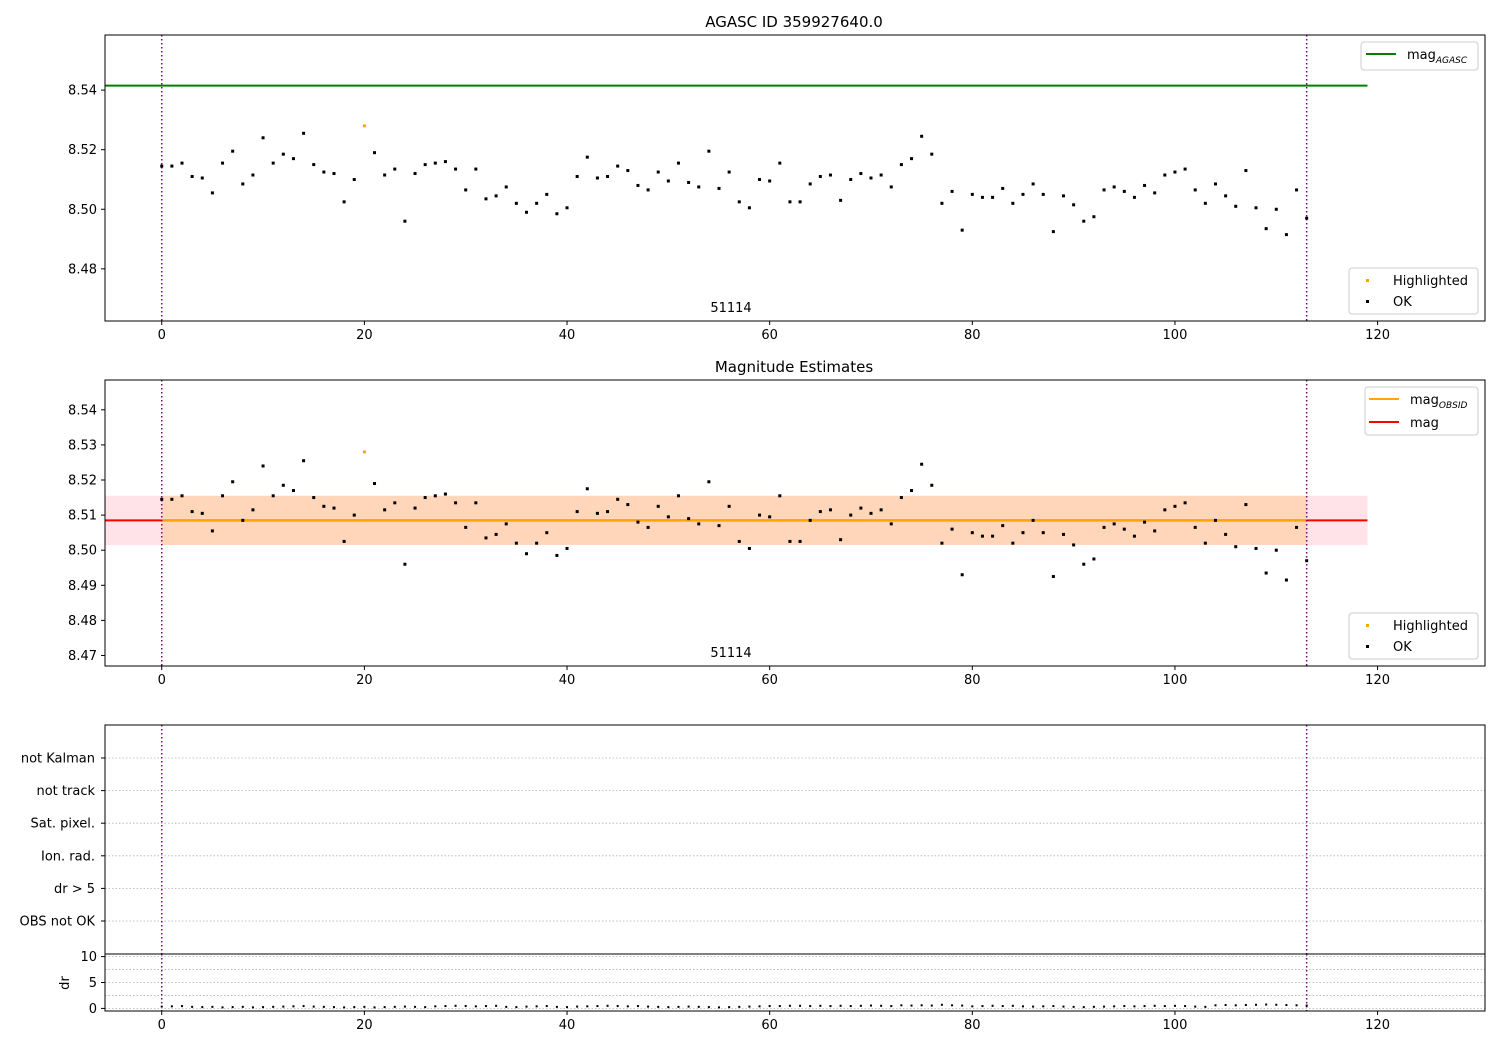 Image resolution: width=1500 pixels, height=1050 pixels. What do you see at coordinates (88, 957) in the screenshot?
I see `y-tick-label: 10` at bounding box center [88, 957].